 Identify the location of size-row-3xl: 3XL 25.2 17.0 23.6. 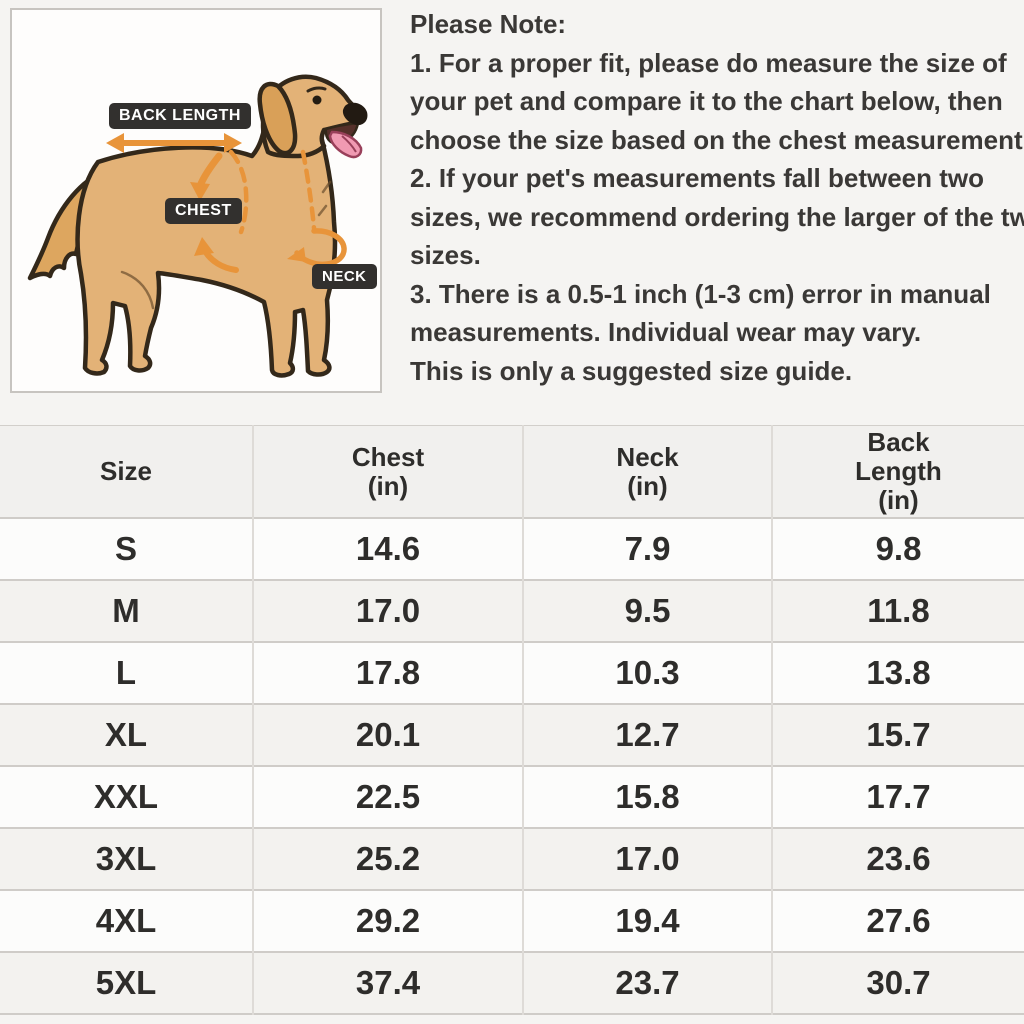
(512, 859).